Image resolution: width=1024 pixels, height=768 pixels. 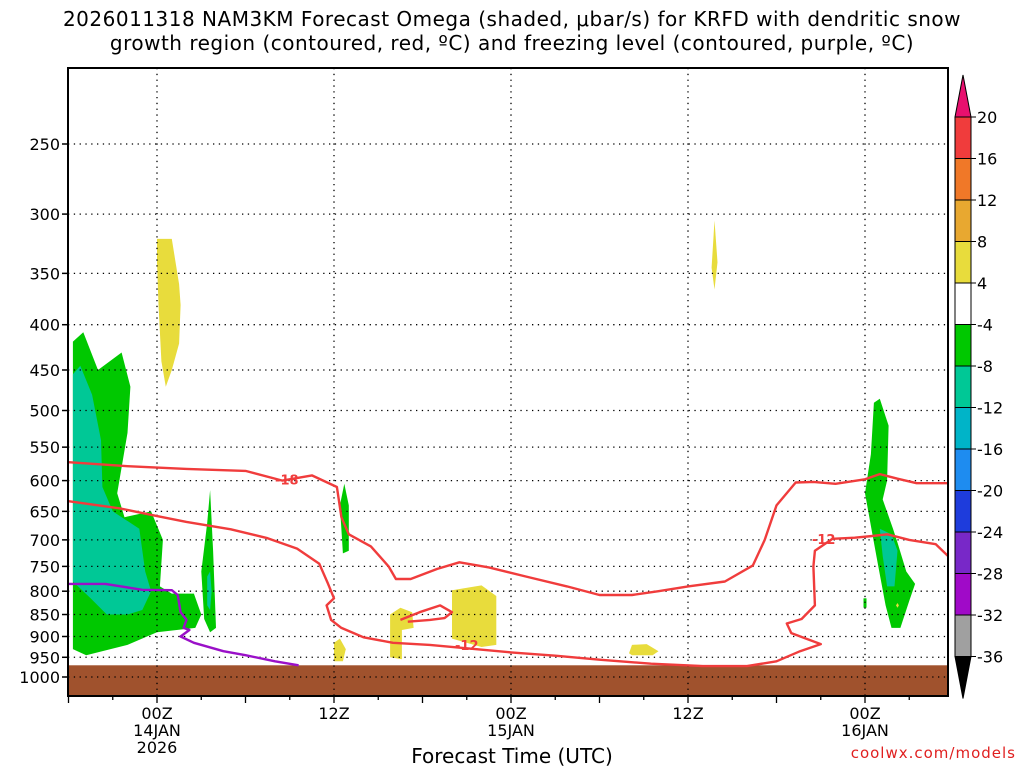 I want to click on colorbar-label-4: 4, so click(x=982, y=283).